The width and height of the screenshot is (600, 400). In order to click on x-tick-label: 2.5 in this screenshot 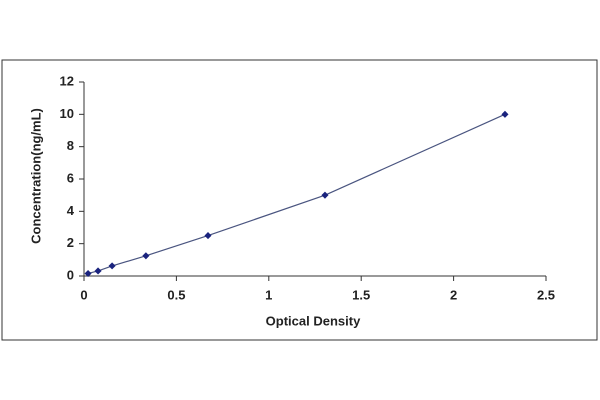, I will do `click(546, 294)`.